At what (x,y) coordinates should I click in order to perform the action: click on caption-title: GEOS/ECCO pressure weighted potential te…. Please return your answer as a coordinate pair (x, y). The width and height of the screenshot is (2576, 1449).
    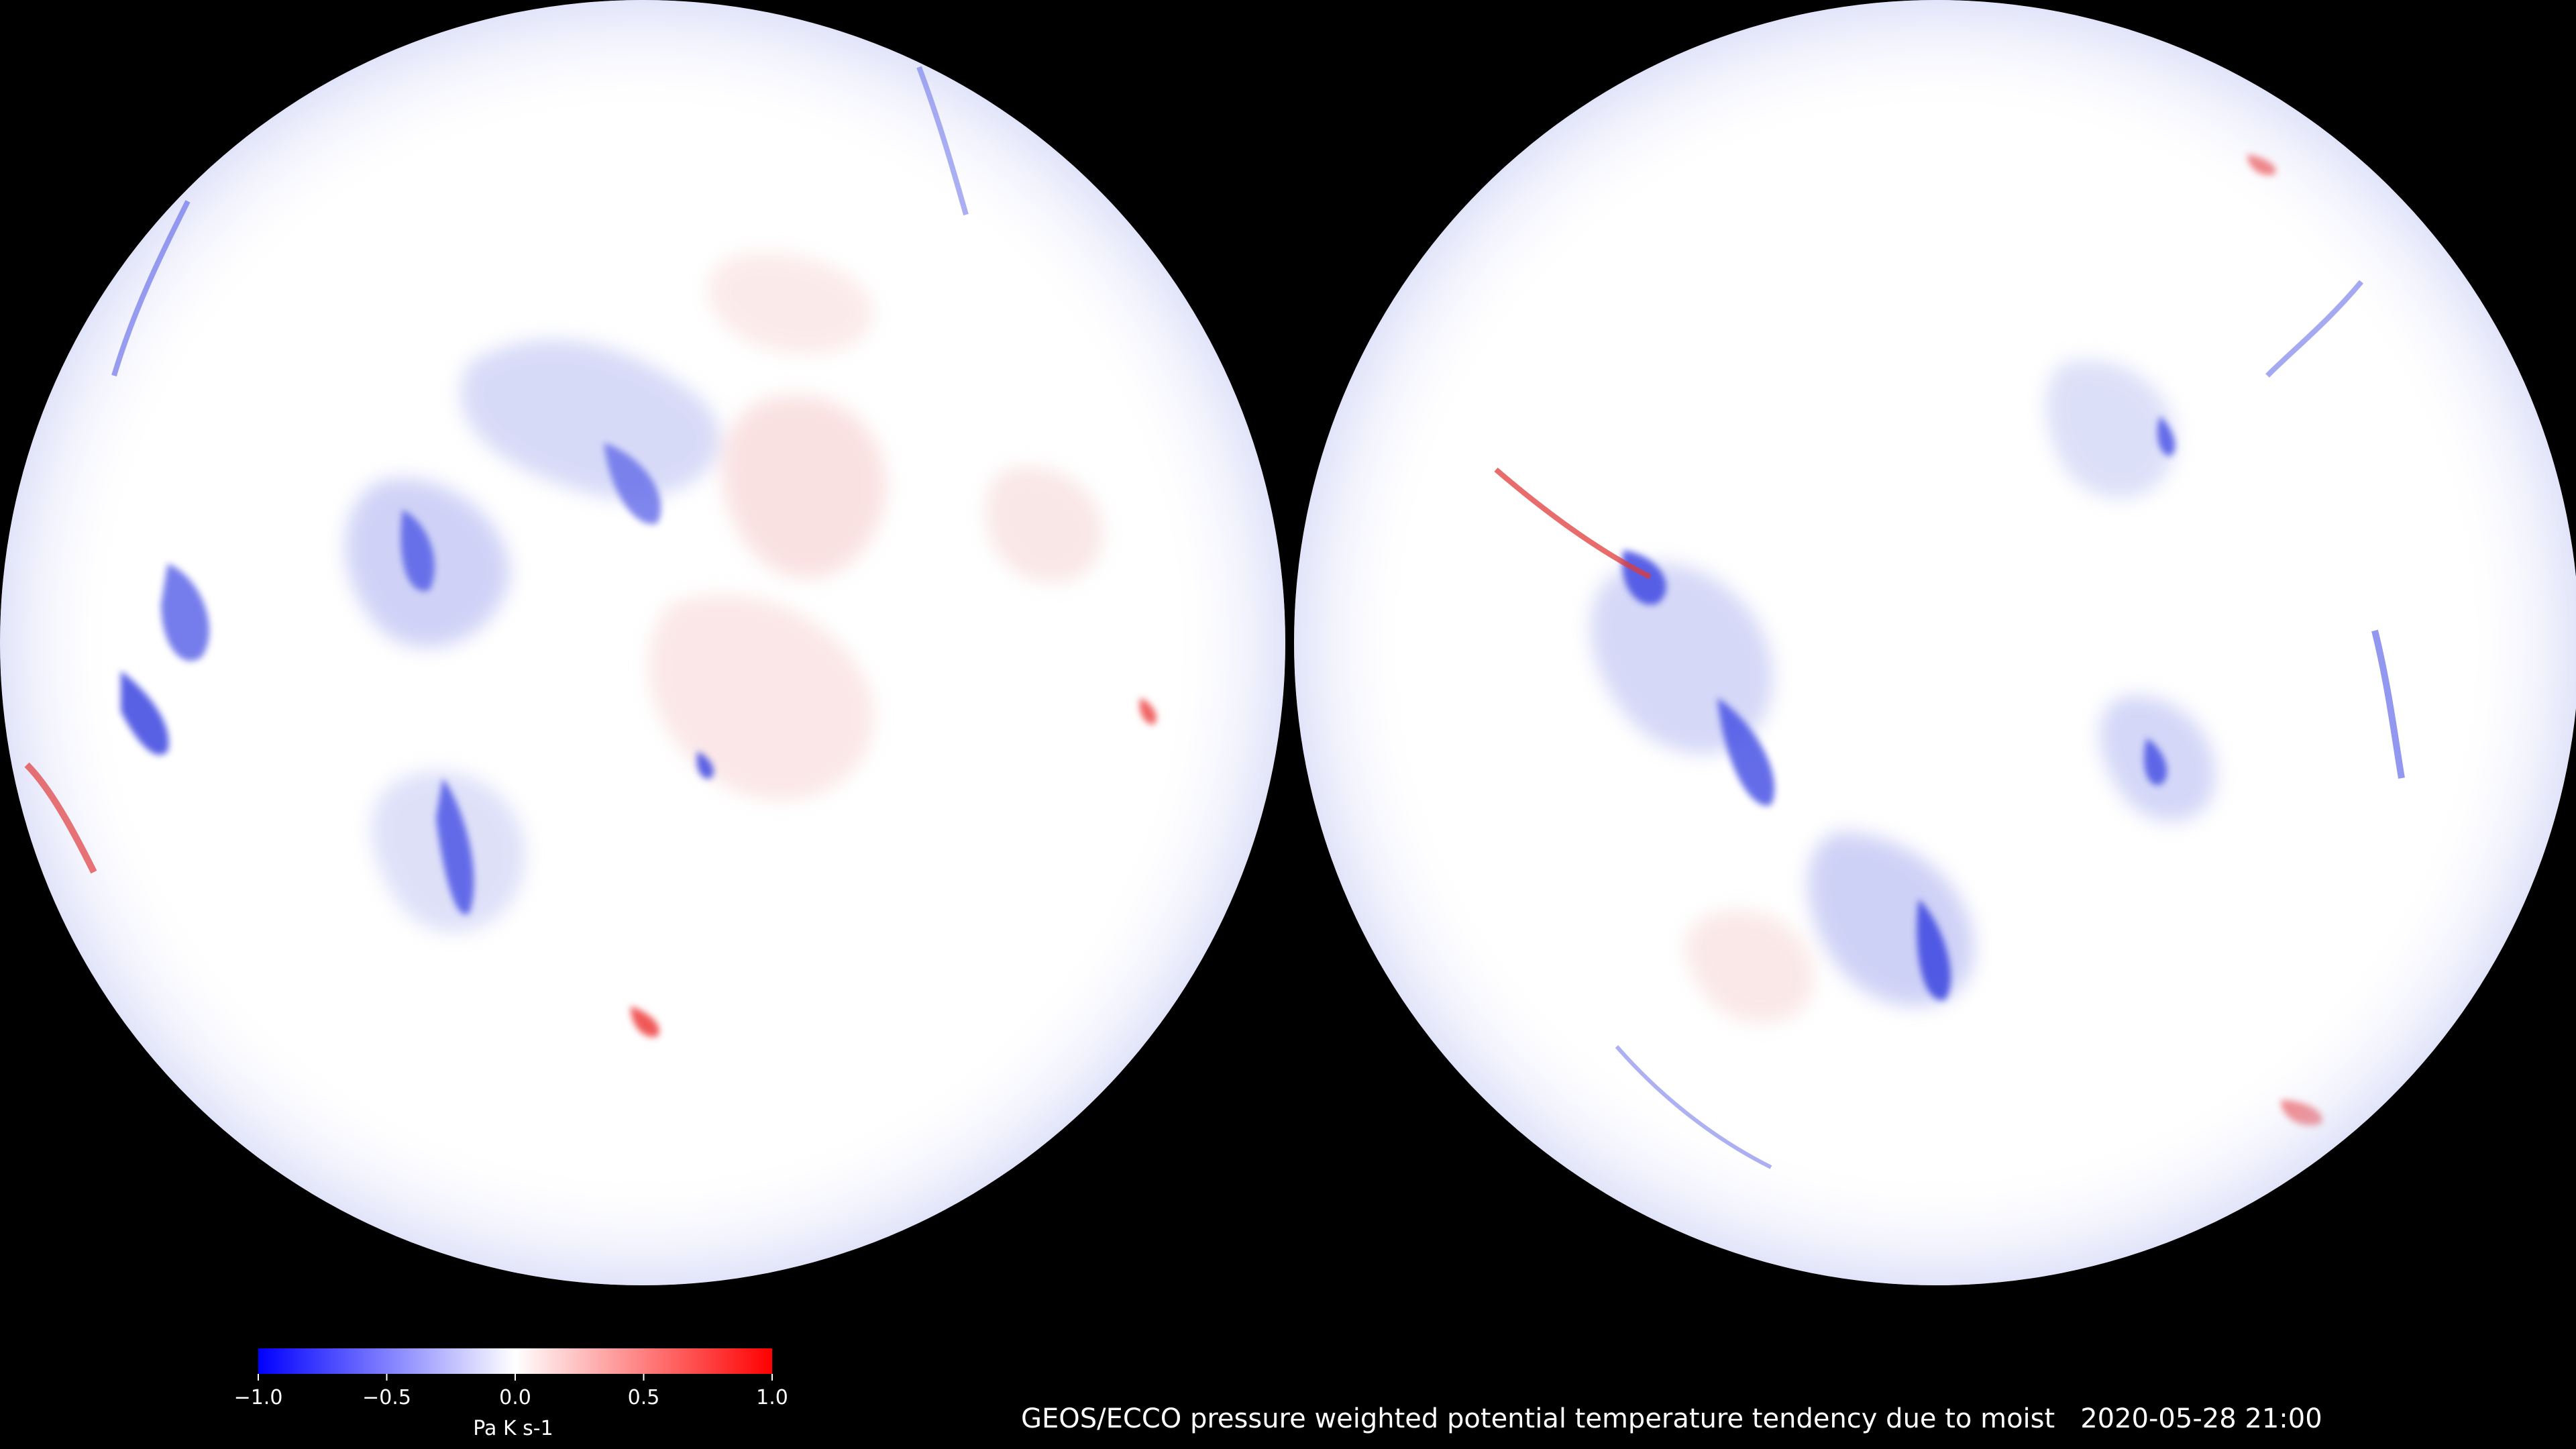
    Looking at the image, I should click on (1538, 1418).